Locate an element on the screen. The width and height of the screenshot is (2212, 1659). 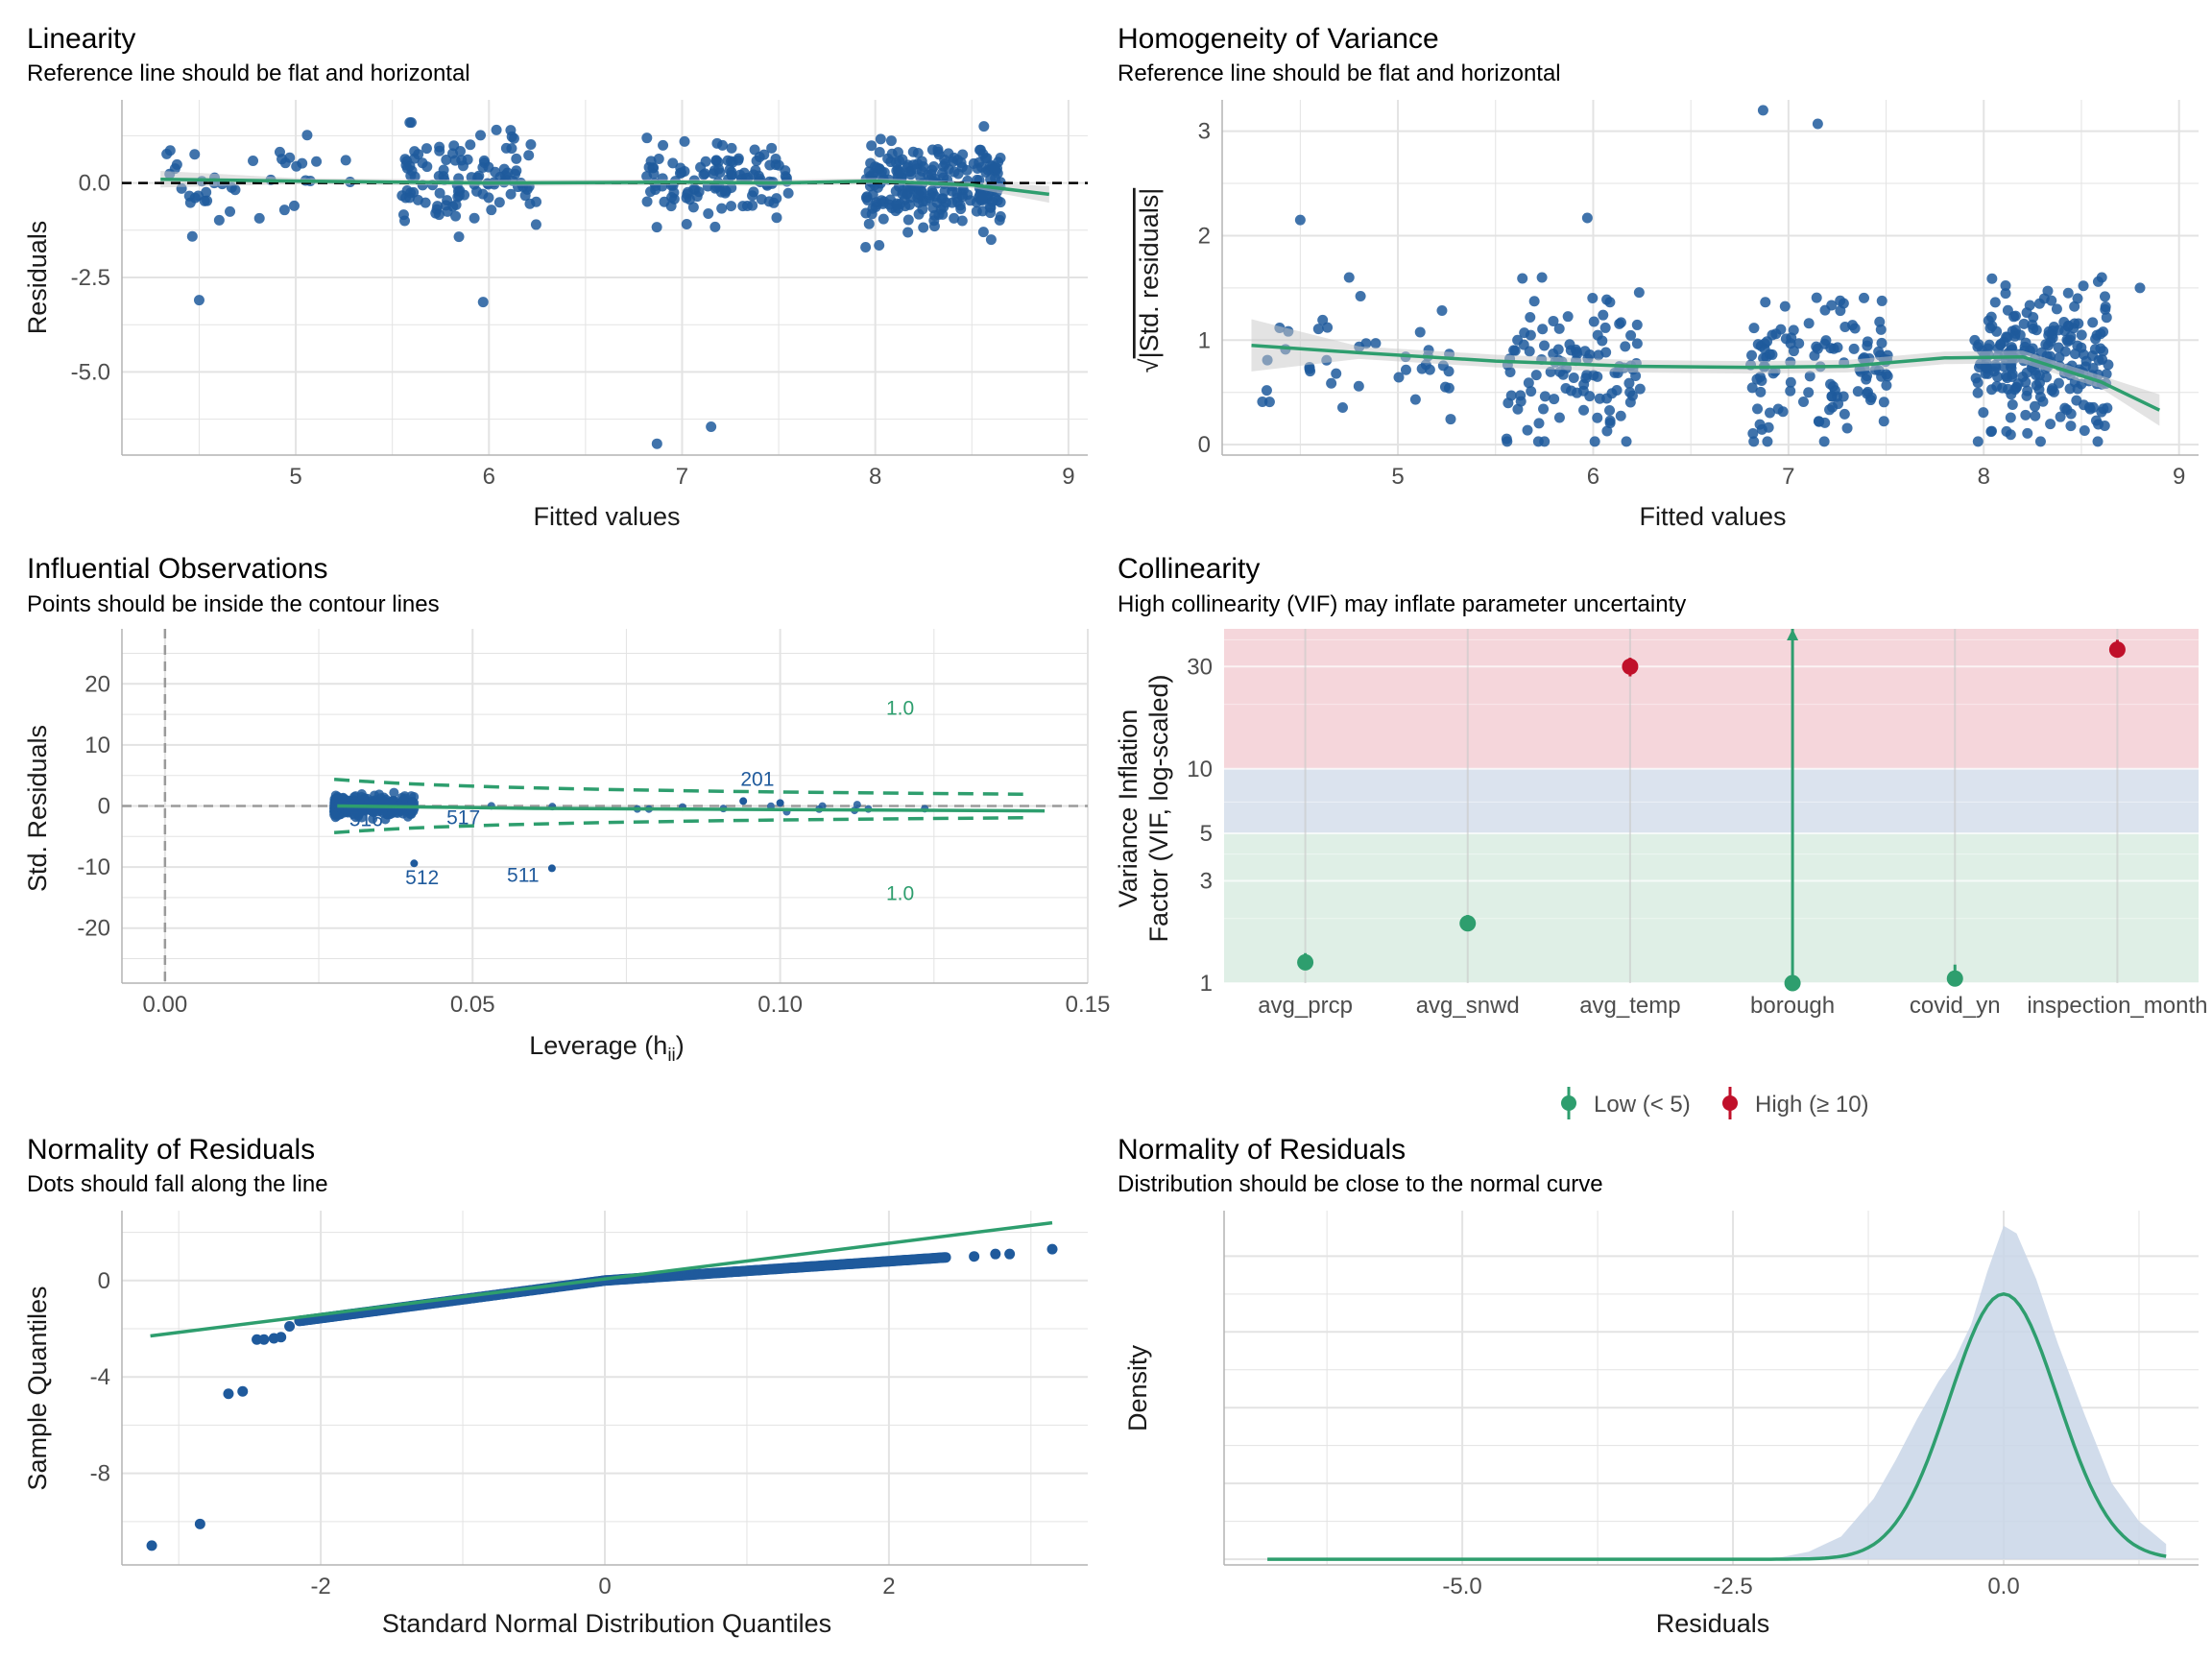
collinearity-category-label: avg_snwd is located at coordinates (1468, 1006).